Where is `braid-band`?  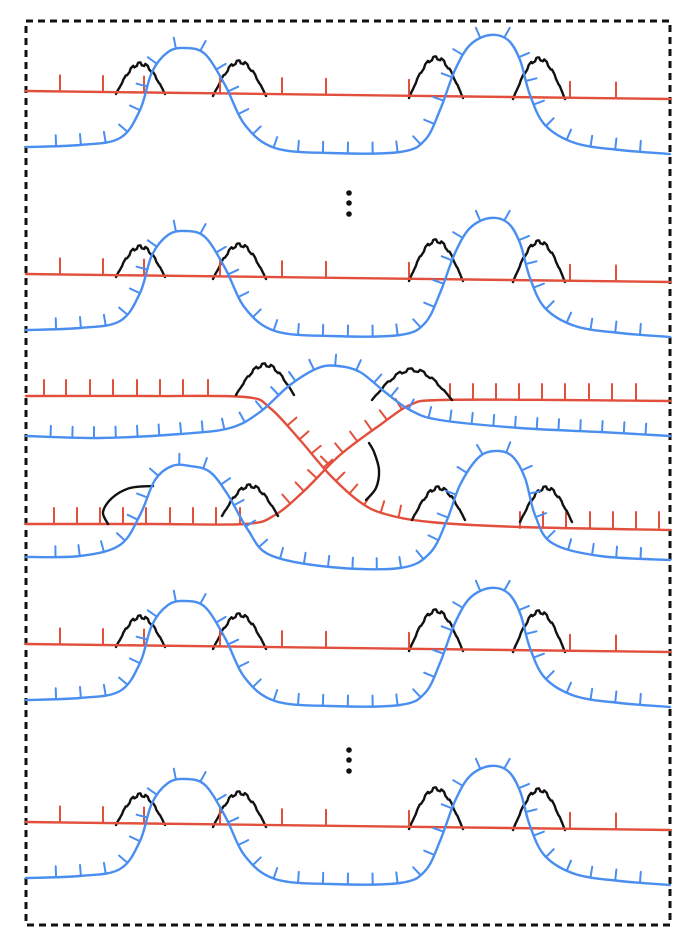 braid-band is located at coordinates (348, 644).